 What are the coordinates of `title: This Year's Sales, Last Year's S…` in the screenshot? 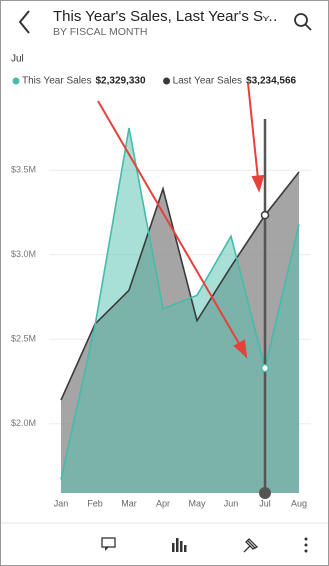 It's located at (165, 16).